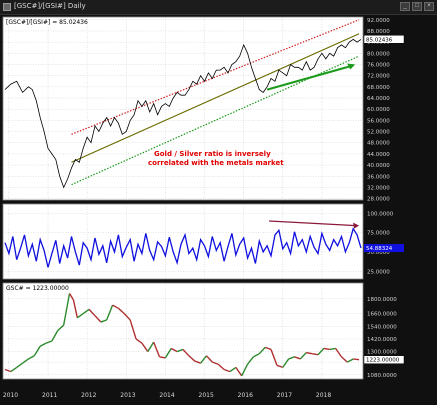 The height and width of the screenshot is (405, 437). Describe the element at coordinates (378, 133) in the screenshot. I see `y-tick-label: 52.0000` at that location.